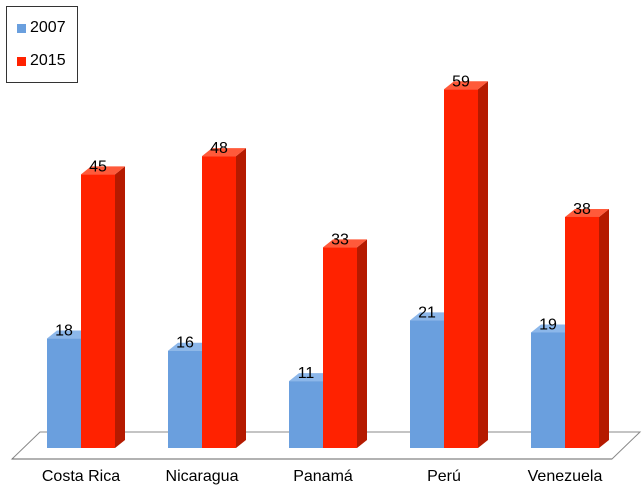 The width and height of the screenshot is (642, 485). What do you see at coordinates (582, 209) in the screenshot?
I see `data-label-2015-venezuela: 38` at bounding box center [582, 209].